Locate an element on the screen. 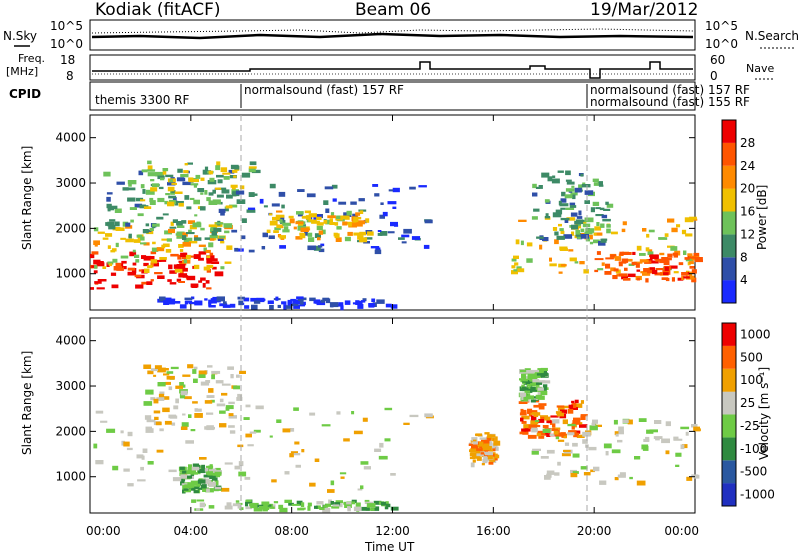 The image size is (800, 554). velocity-colorbar-tick-3: 100 is located at coordinates (751, 380).